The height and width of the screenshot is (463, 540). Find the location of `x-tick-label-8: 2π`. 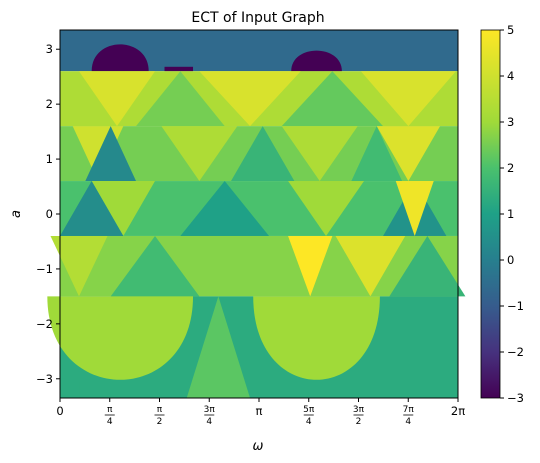

x-tick-label-8: 2π is located at coordinates (458, 411).